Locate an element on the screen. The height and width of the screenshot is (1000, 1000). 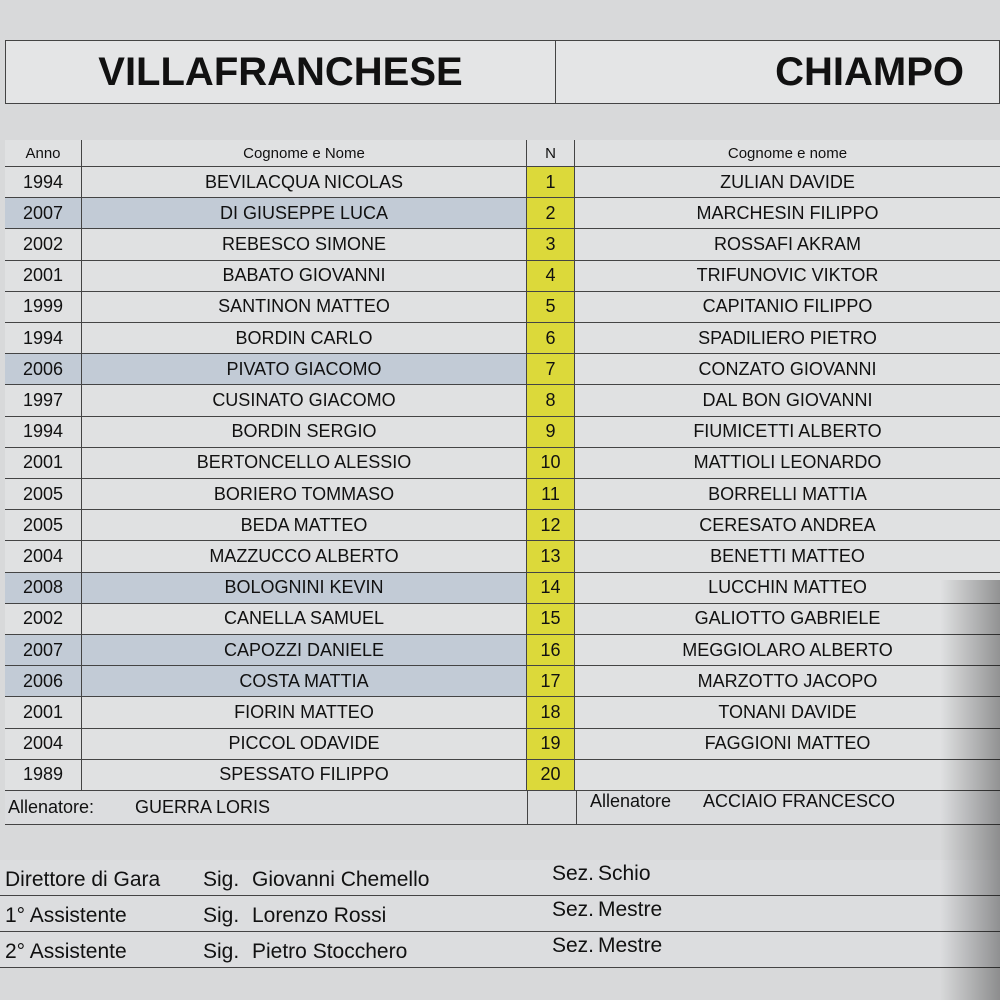
away-player-name: CONZATO GIOVANNI is located at coordinates (787, 368).